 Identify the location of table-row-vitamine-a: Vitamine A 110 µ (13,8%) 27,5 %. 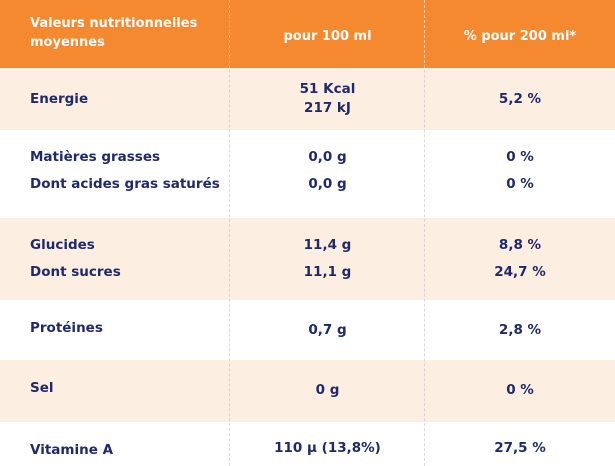
(307, 444).